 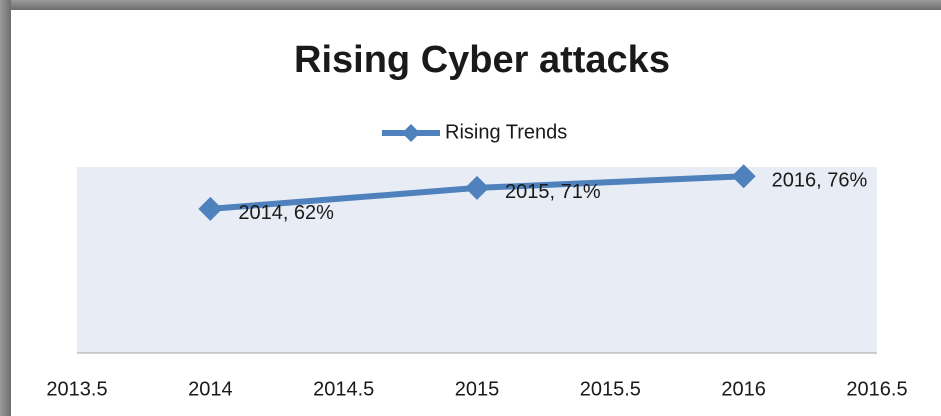 What do you see at coordinates (506, 132) in the screenshot?
I see `legend-label: Rising Trends` at bounding box center [506, 132].